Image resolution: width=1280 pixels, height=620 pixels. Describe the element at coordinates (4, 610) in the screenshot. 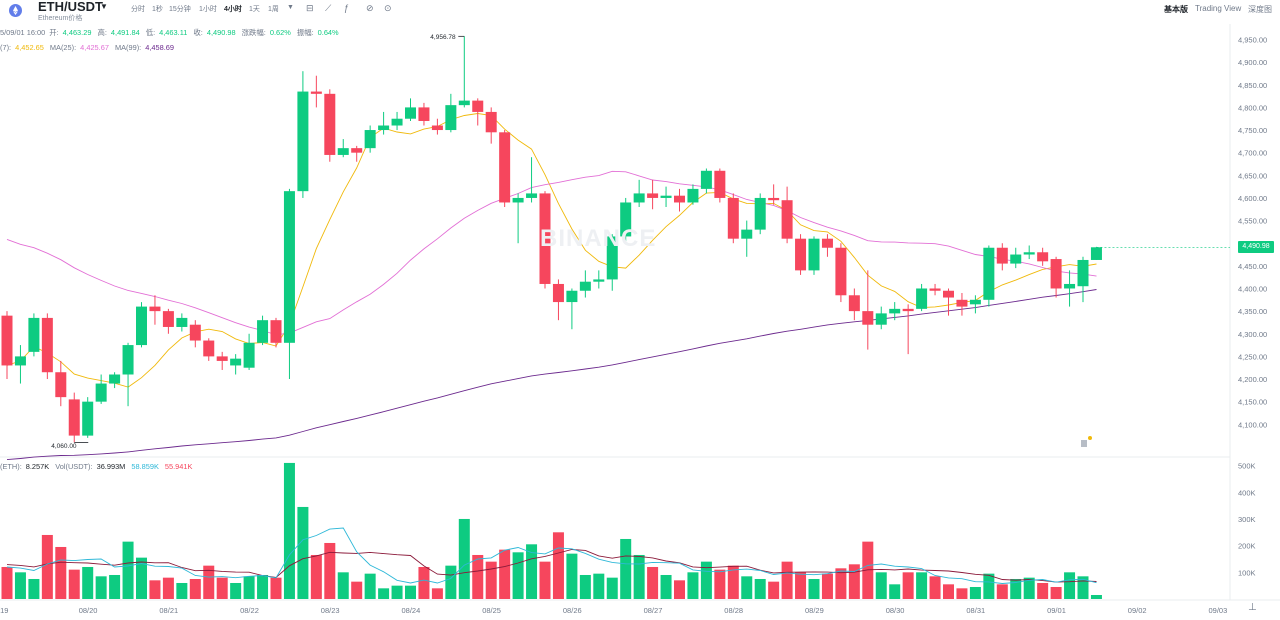

I see `date-tick: /19` at that location.